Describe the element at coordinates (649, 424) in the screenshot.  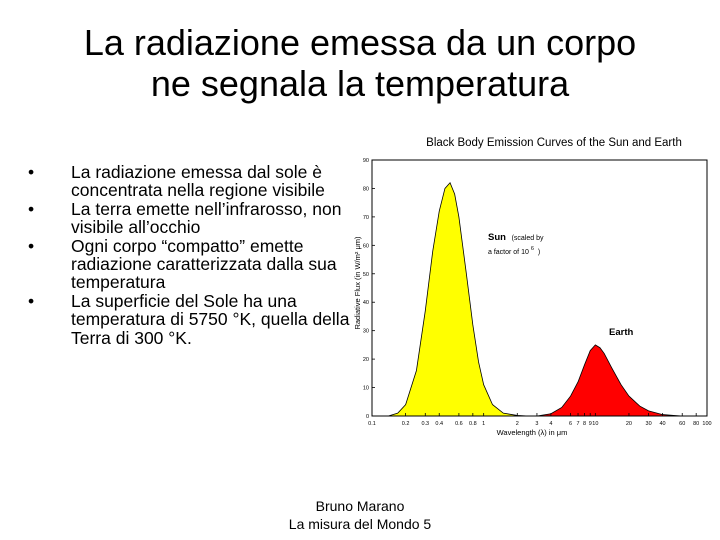
I see `x-tick-label: 30` at that location.